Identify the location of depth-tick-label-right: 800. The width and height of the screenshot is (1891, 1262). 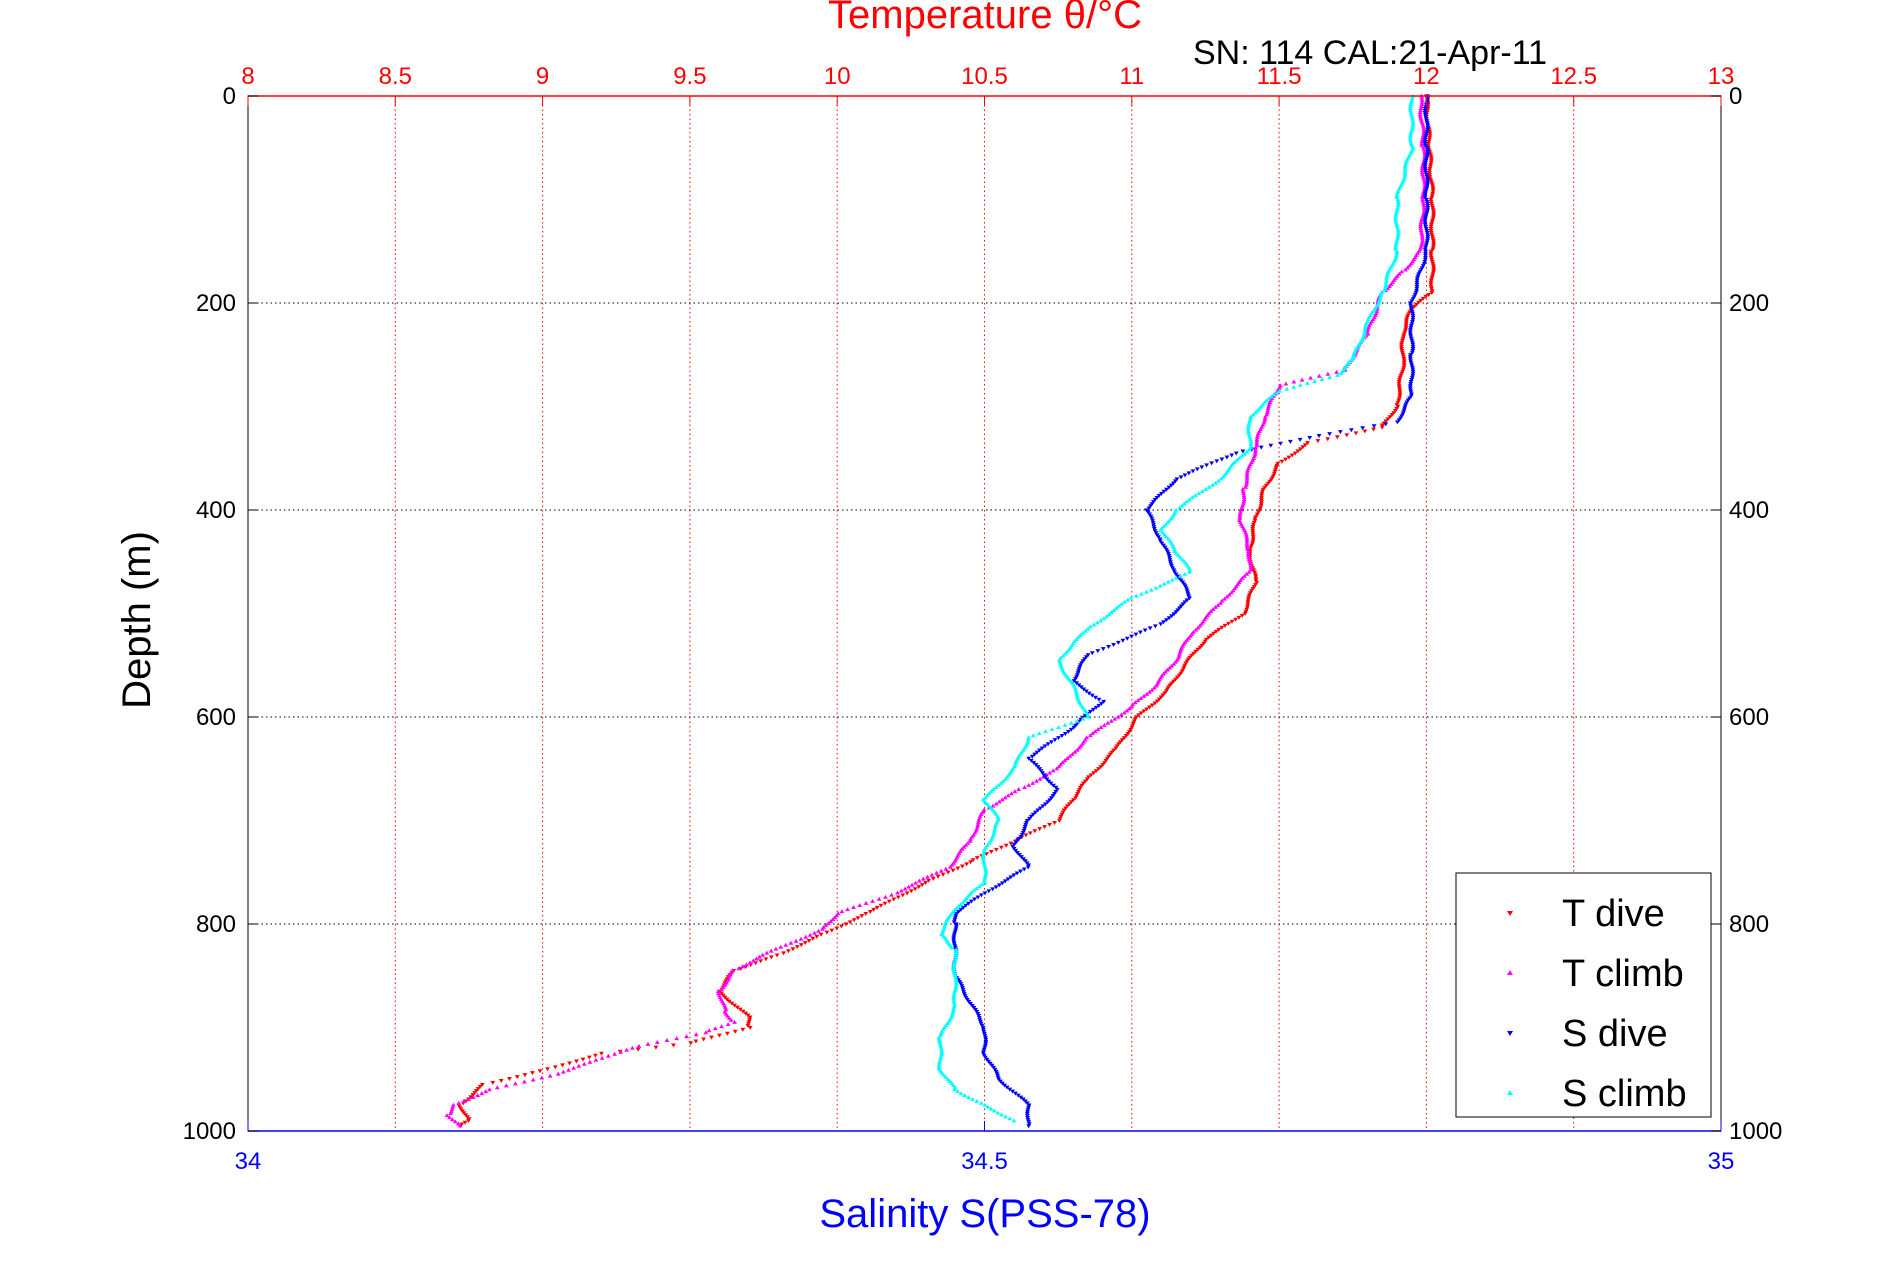
(1749, 924).